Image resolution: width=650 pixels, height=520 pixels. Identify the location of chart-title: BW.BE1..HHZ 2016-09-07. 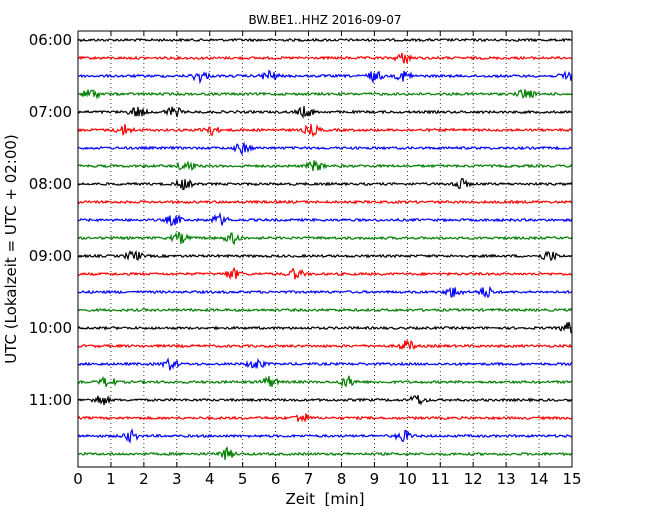
(324, 20).